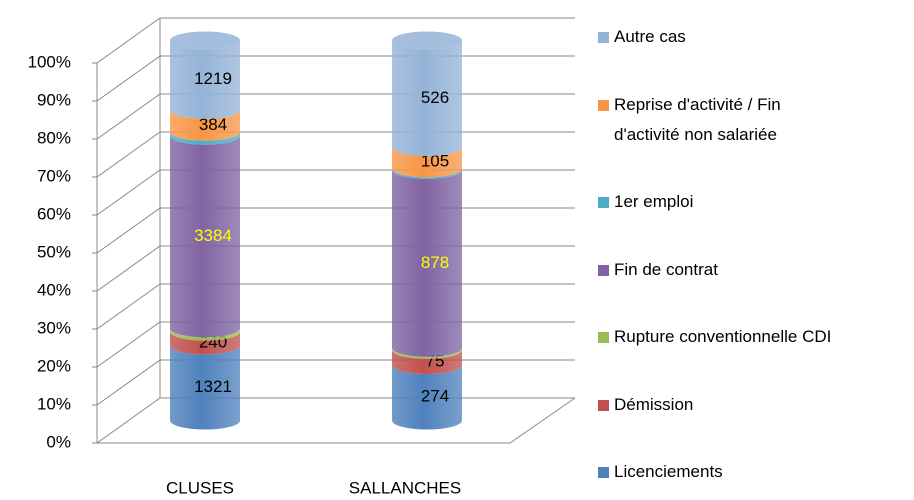 Image resolution: width=914 pixels, height=500 pixels. Describe the element at coordinates (58, 441) in the screenshot. I see `y-tick-label: 0%` at that location.